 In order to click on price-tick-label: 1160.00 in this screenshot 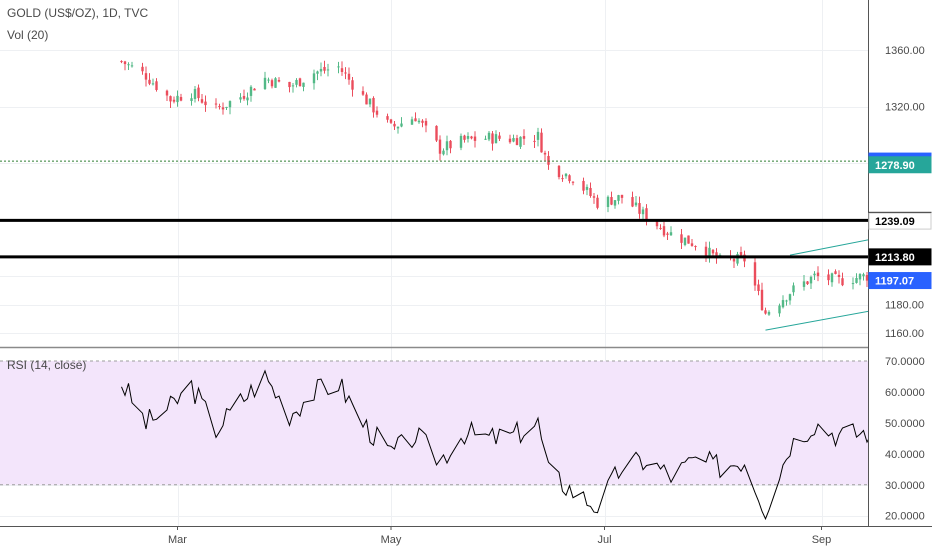, I will do `click(904, 334)`.